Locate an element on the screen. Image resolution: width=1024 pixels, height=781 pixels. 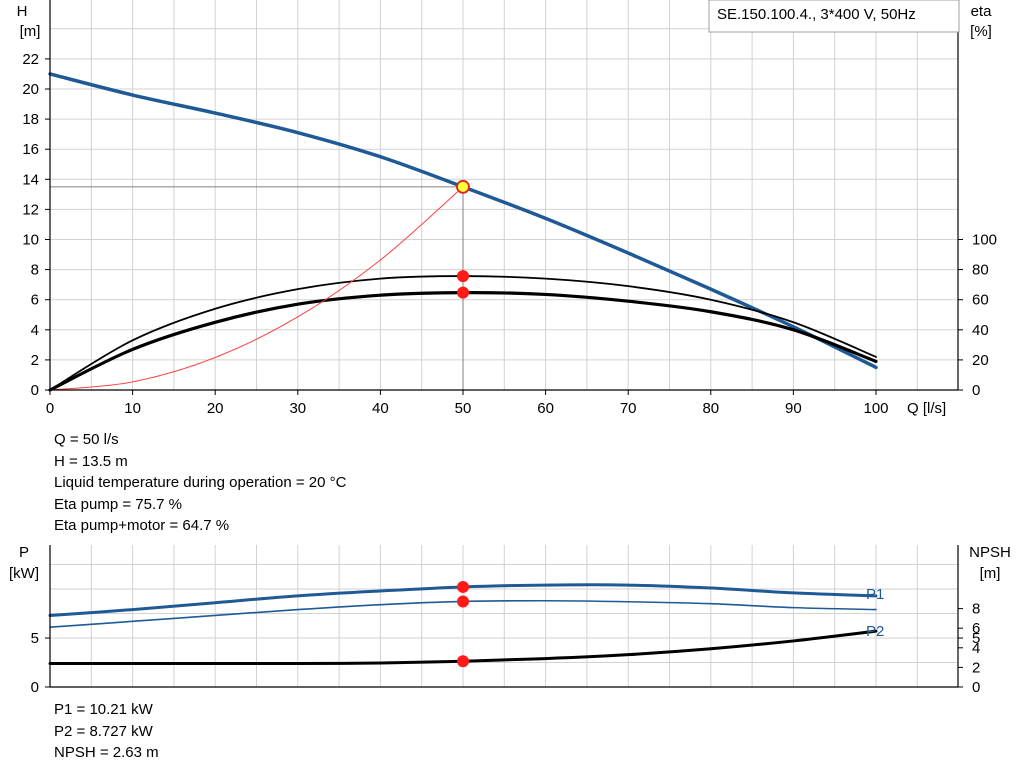
top-y2-tick-label: 60 is located at coordinates (980, 300).